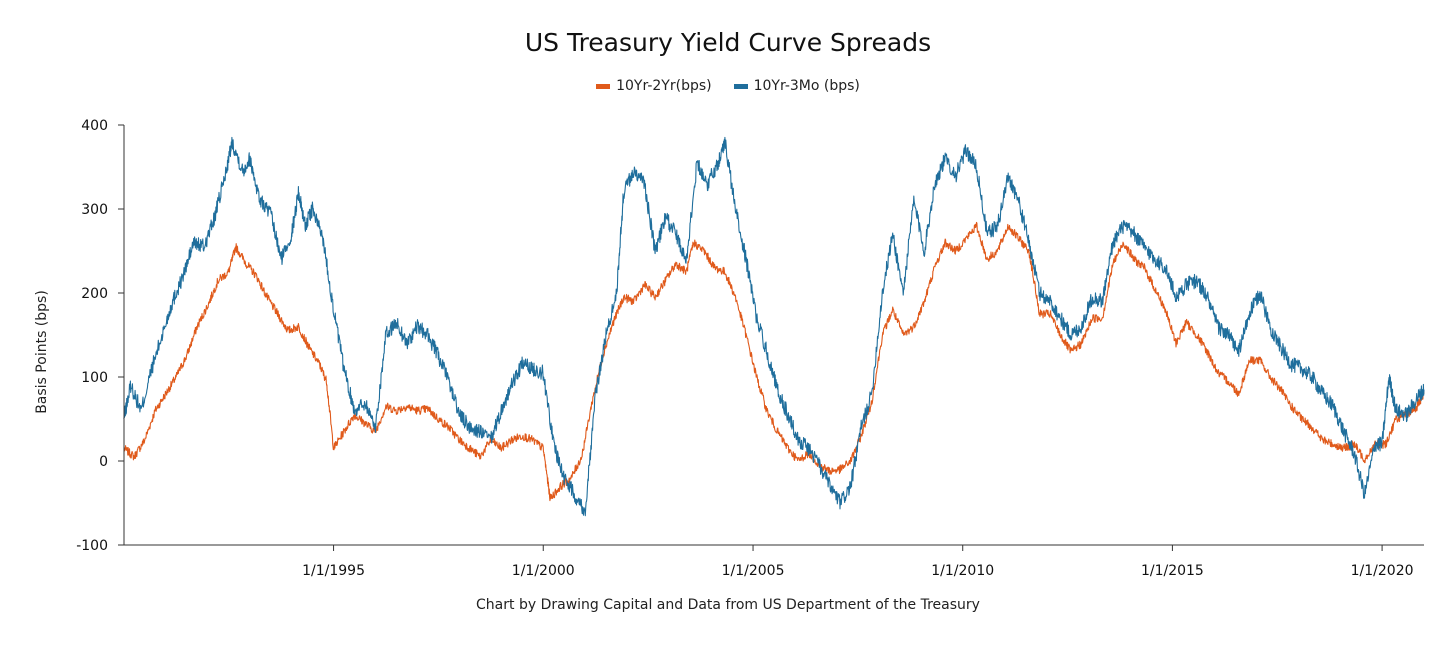 Image resolution: width=1456 pixels, height=646 pixels. What do you see at coordinates (92, 546) in the screenshot?
I see `y-tick-label: -100` at bounding box center [92, 546].